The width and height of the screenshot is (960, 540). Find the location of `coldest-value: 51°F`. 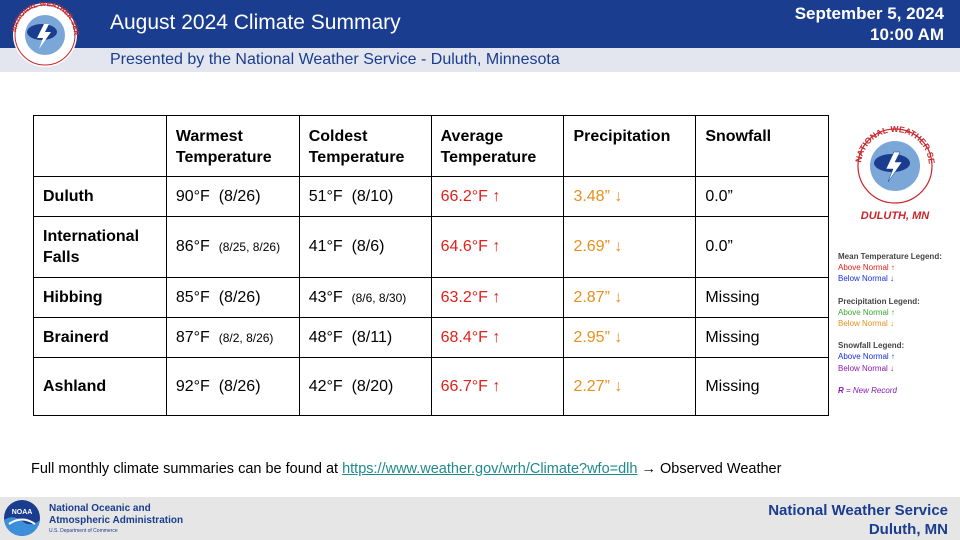

coldest-value: 51°F is located at coordinates (325, 196).